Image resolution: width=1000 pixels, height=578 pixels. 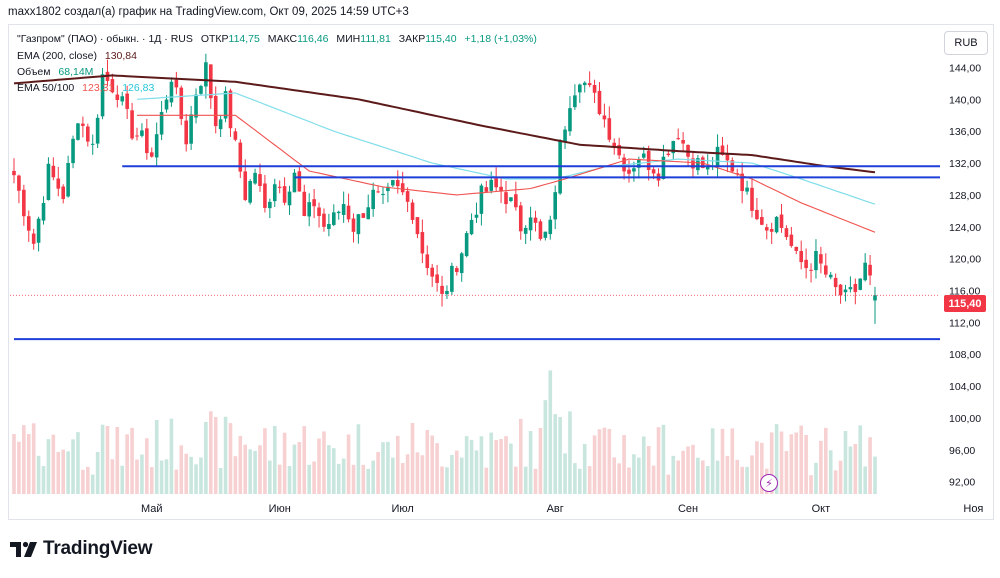 I want to click on ema100-line, so click(x=506, y=148).